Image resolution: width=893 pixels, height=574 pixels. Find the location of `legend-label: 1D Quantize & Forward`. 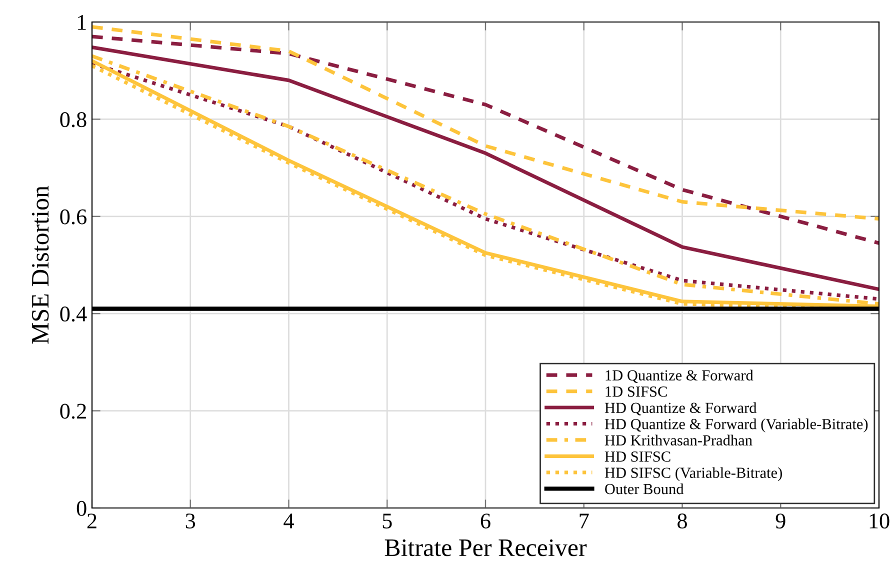

legend-label: 1D Quantize & Forward is located at coordinates (680, 376).